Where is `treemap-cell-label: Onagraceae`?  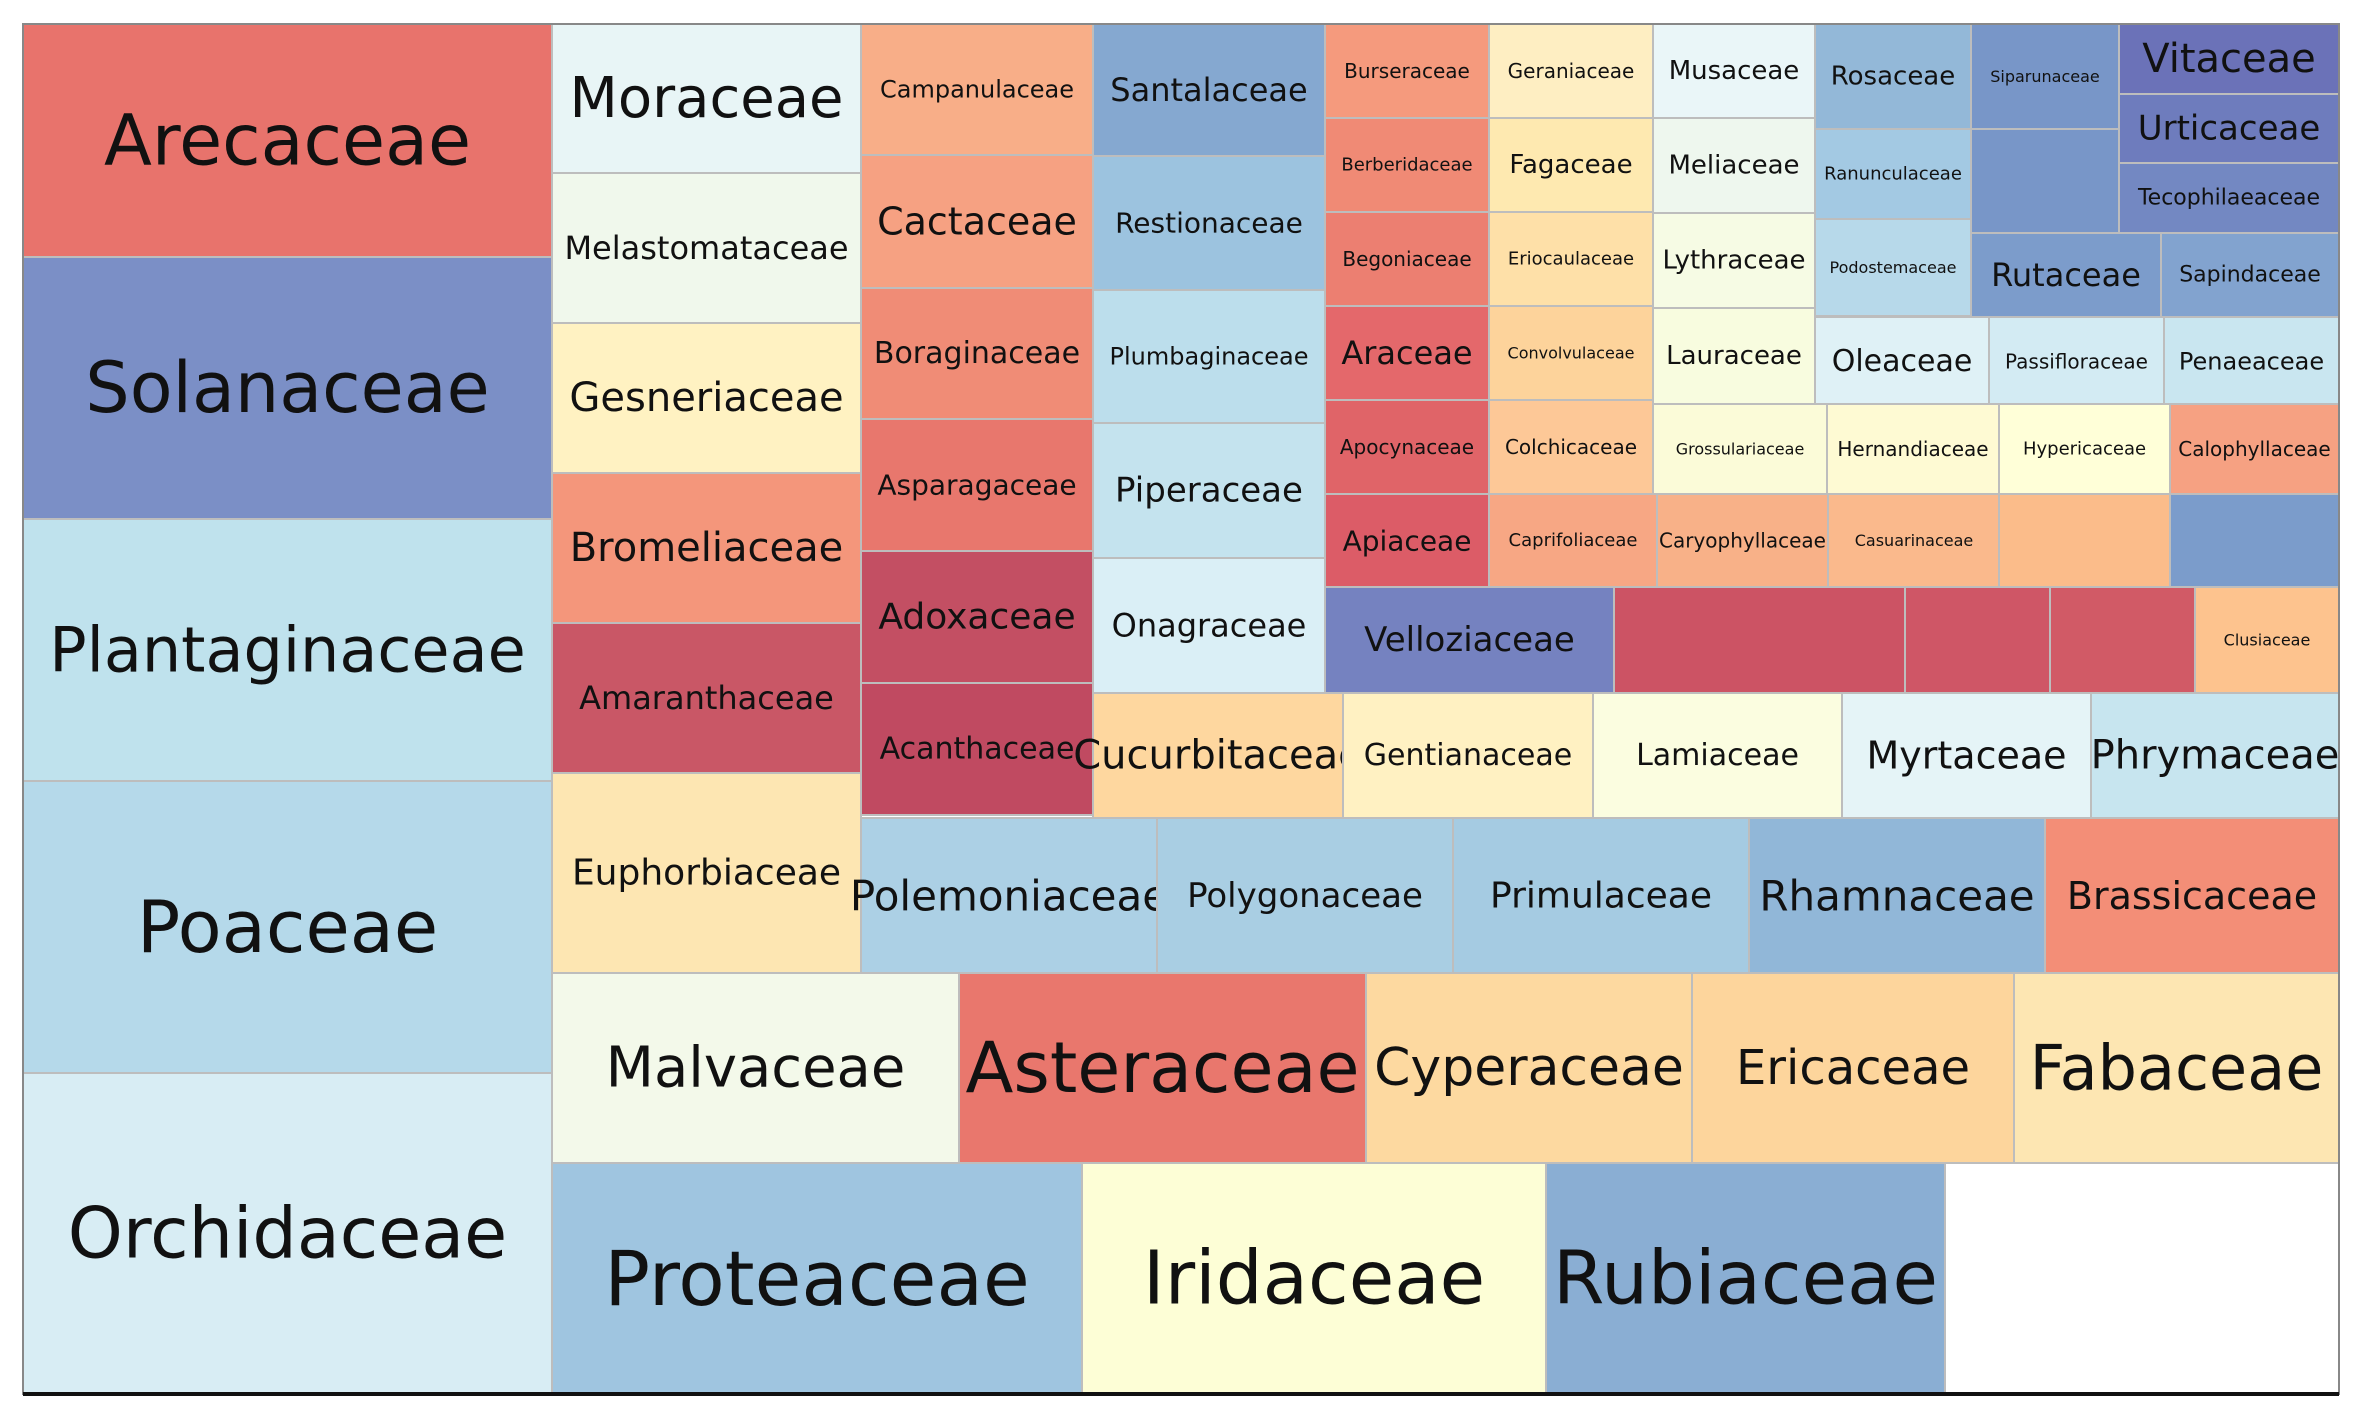 treemap-cell-label: Onagraceae is located at coordinates (1209, 626).